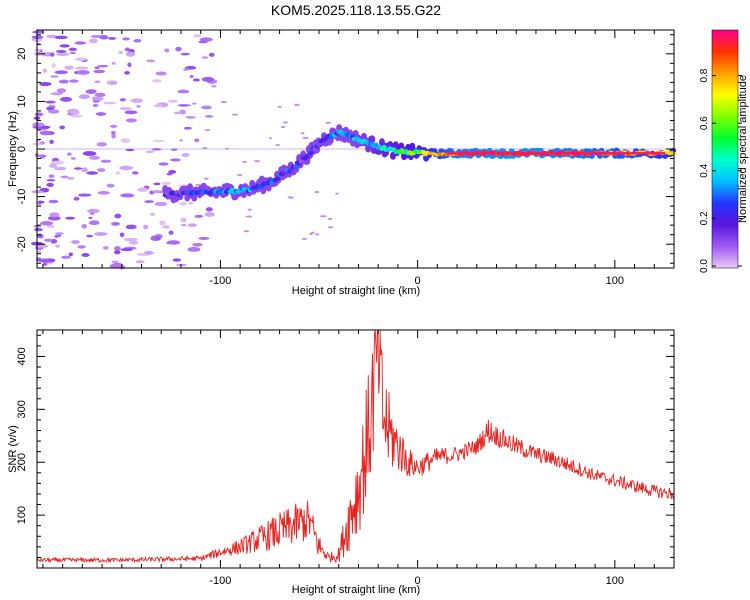  Describe the element at coordinates (22, 515) in the screenshot. I see `snr-ytick-label: 100` at that location.